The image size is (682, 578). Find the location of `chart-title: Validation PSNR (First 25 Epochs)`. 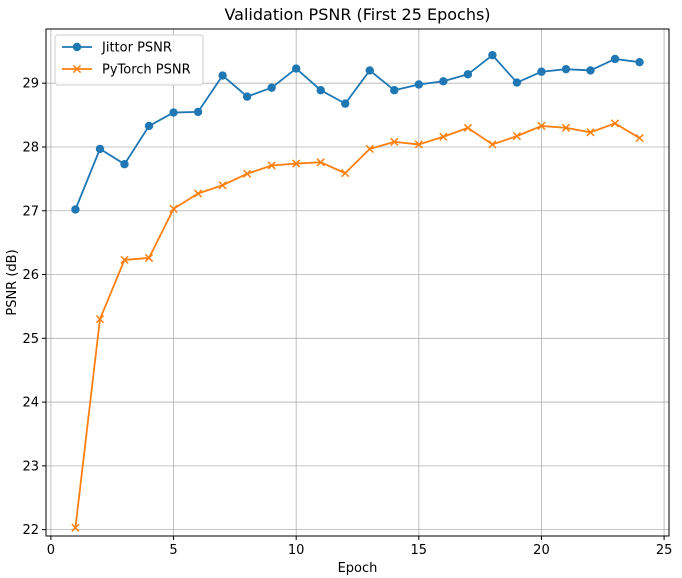

chart-title: Validation PSNR (First 25 Epochs) is located at coordinates (357, 14).